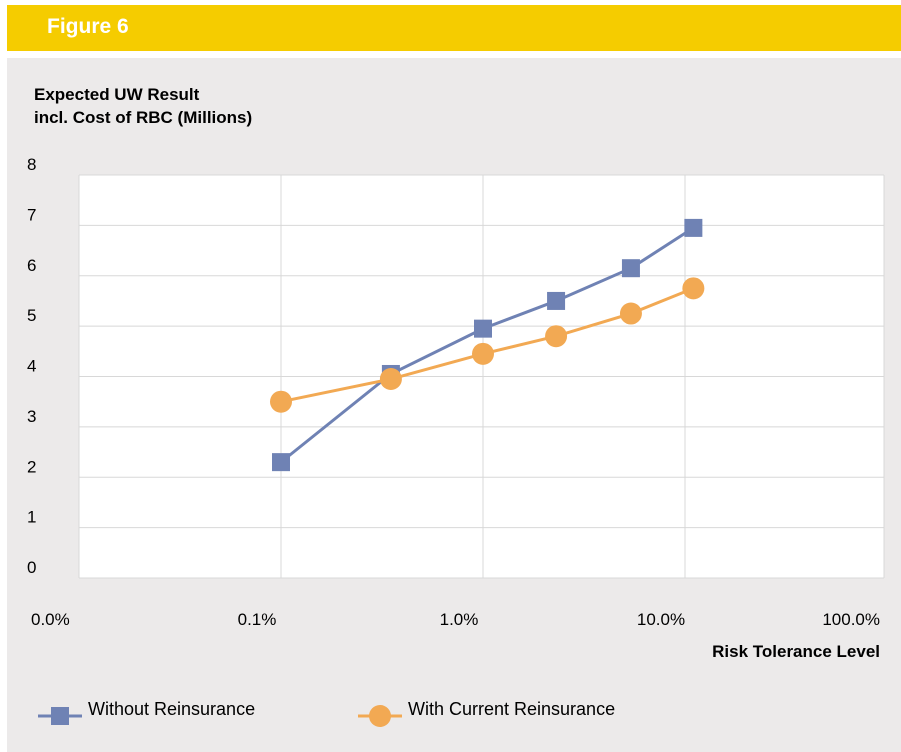  I want to click on y-axis-title-line-2: incl. Cost of RBC (Millions), so click(143, 117).